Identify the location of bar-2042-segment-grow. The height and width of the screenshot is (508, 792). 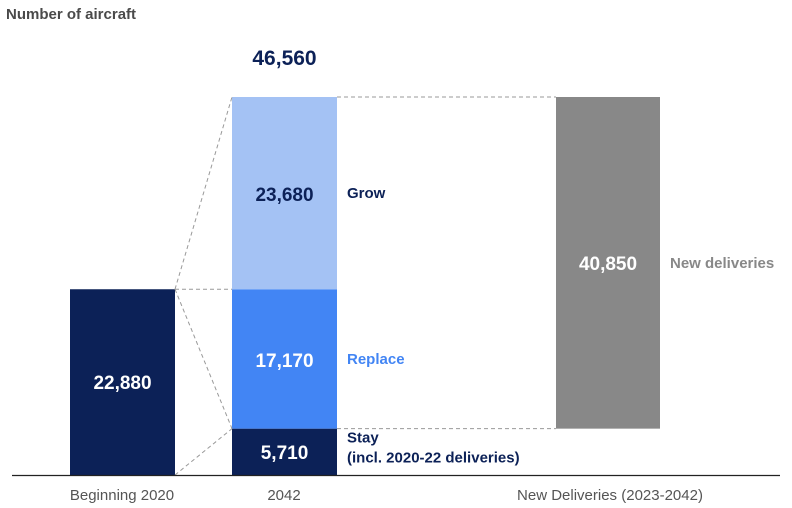
(284, 193).